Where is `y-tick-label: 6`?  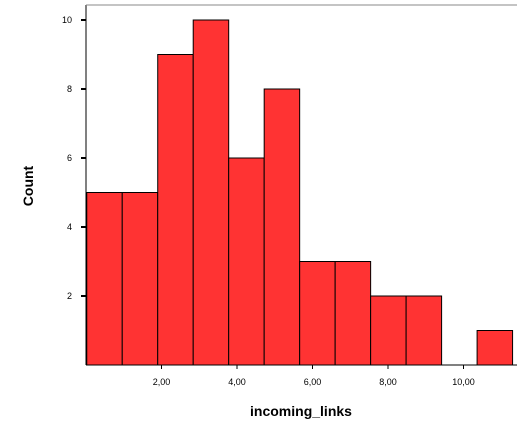 y-tick-label: 6 is located at coordinates (69, 158).